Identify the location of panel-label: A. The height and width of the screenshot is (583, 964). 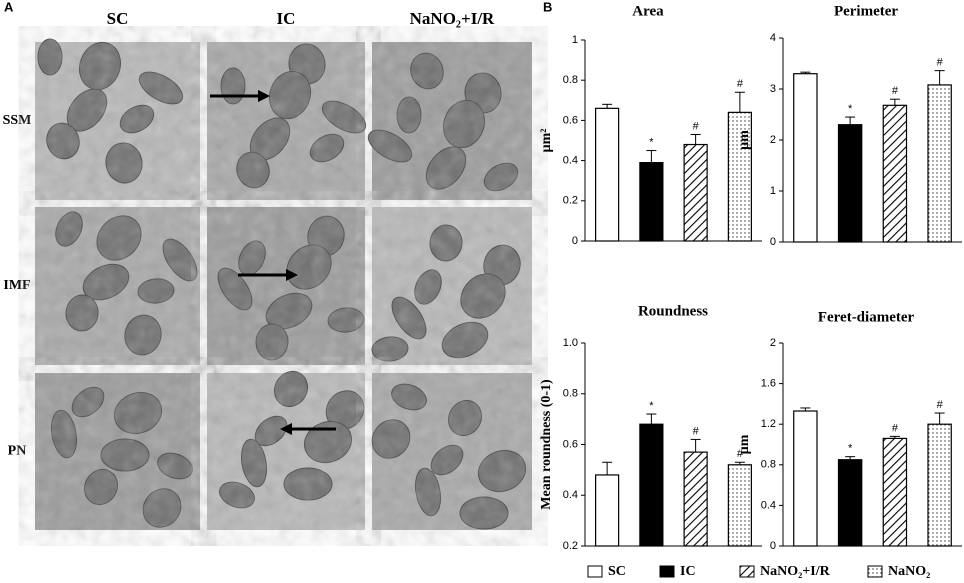
(9, 7).